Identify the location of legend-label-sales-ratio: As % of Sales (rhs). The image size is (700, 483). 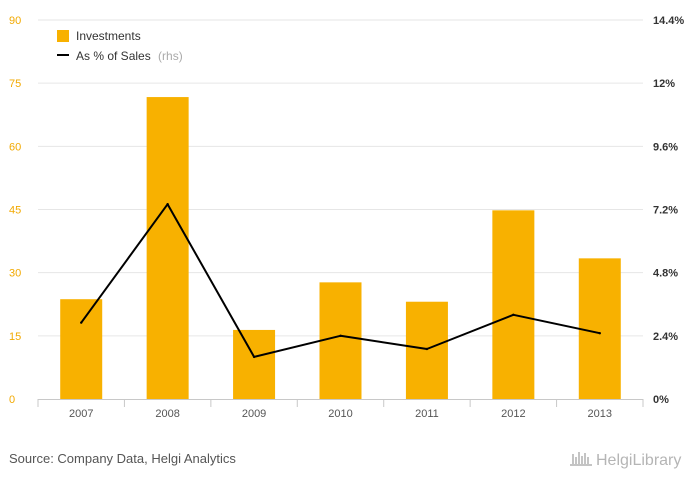
(129, 56).